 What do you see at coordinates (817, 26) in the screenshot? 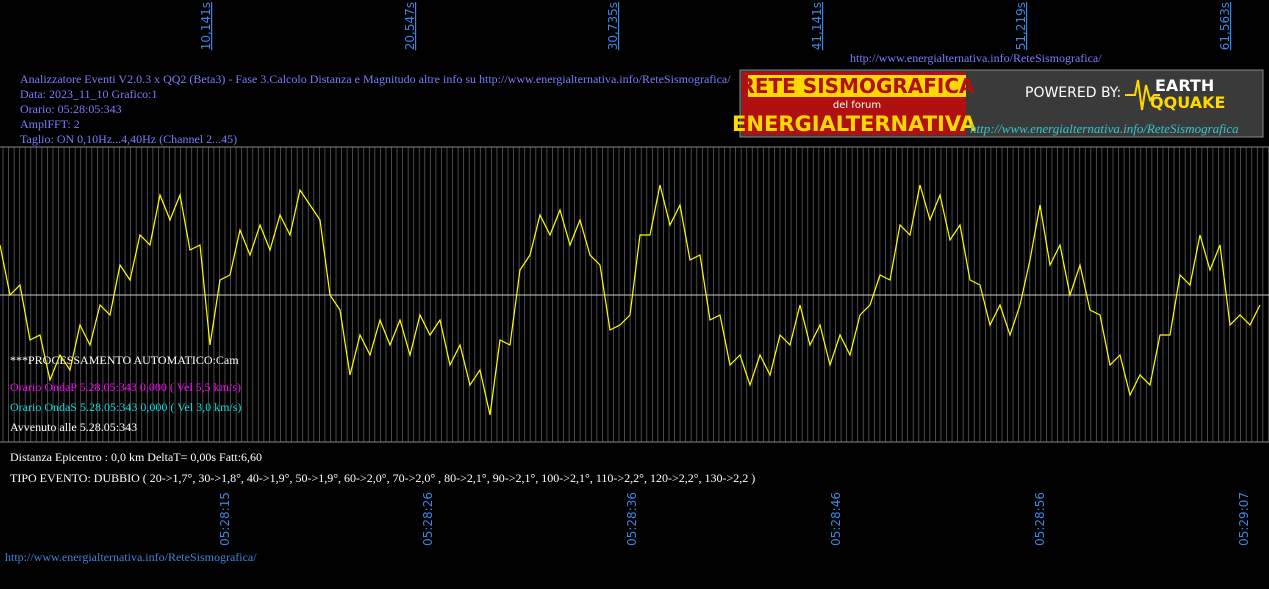
I see `top-time-label: 41,141s` at bounding box center [817, 26].